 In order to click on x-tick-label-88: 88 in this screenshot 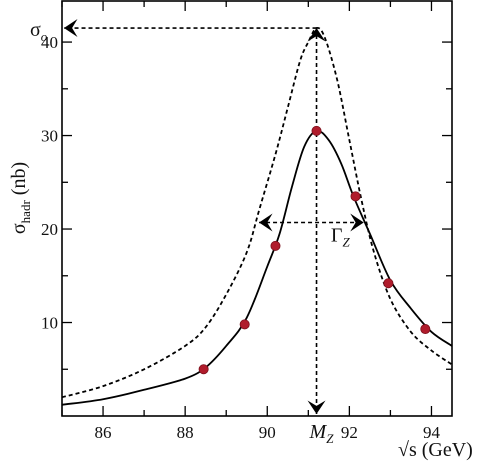, I will do `click(185, 432)`.